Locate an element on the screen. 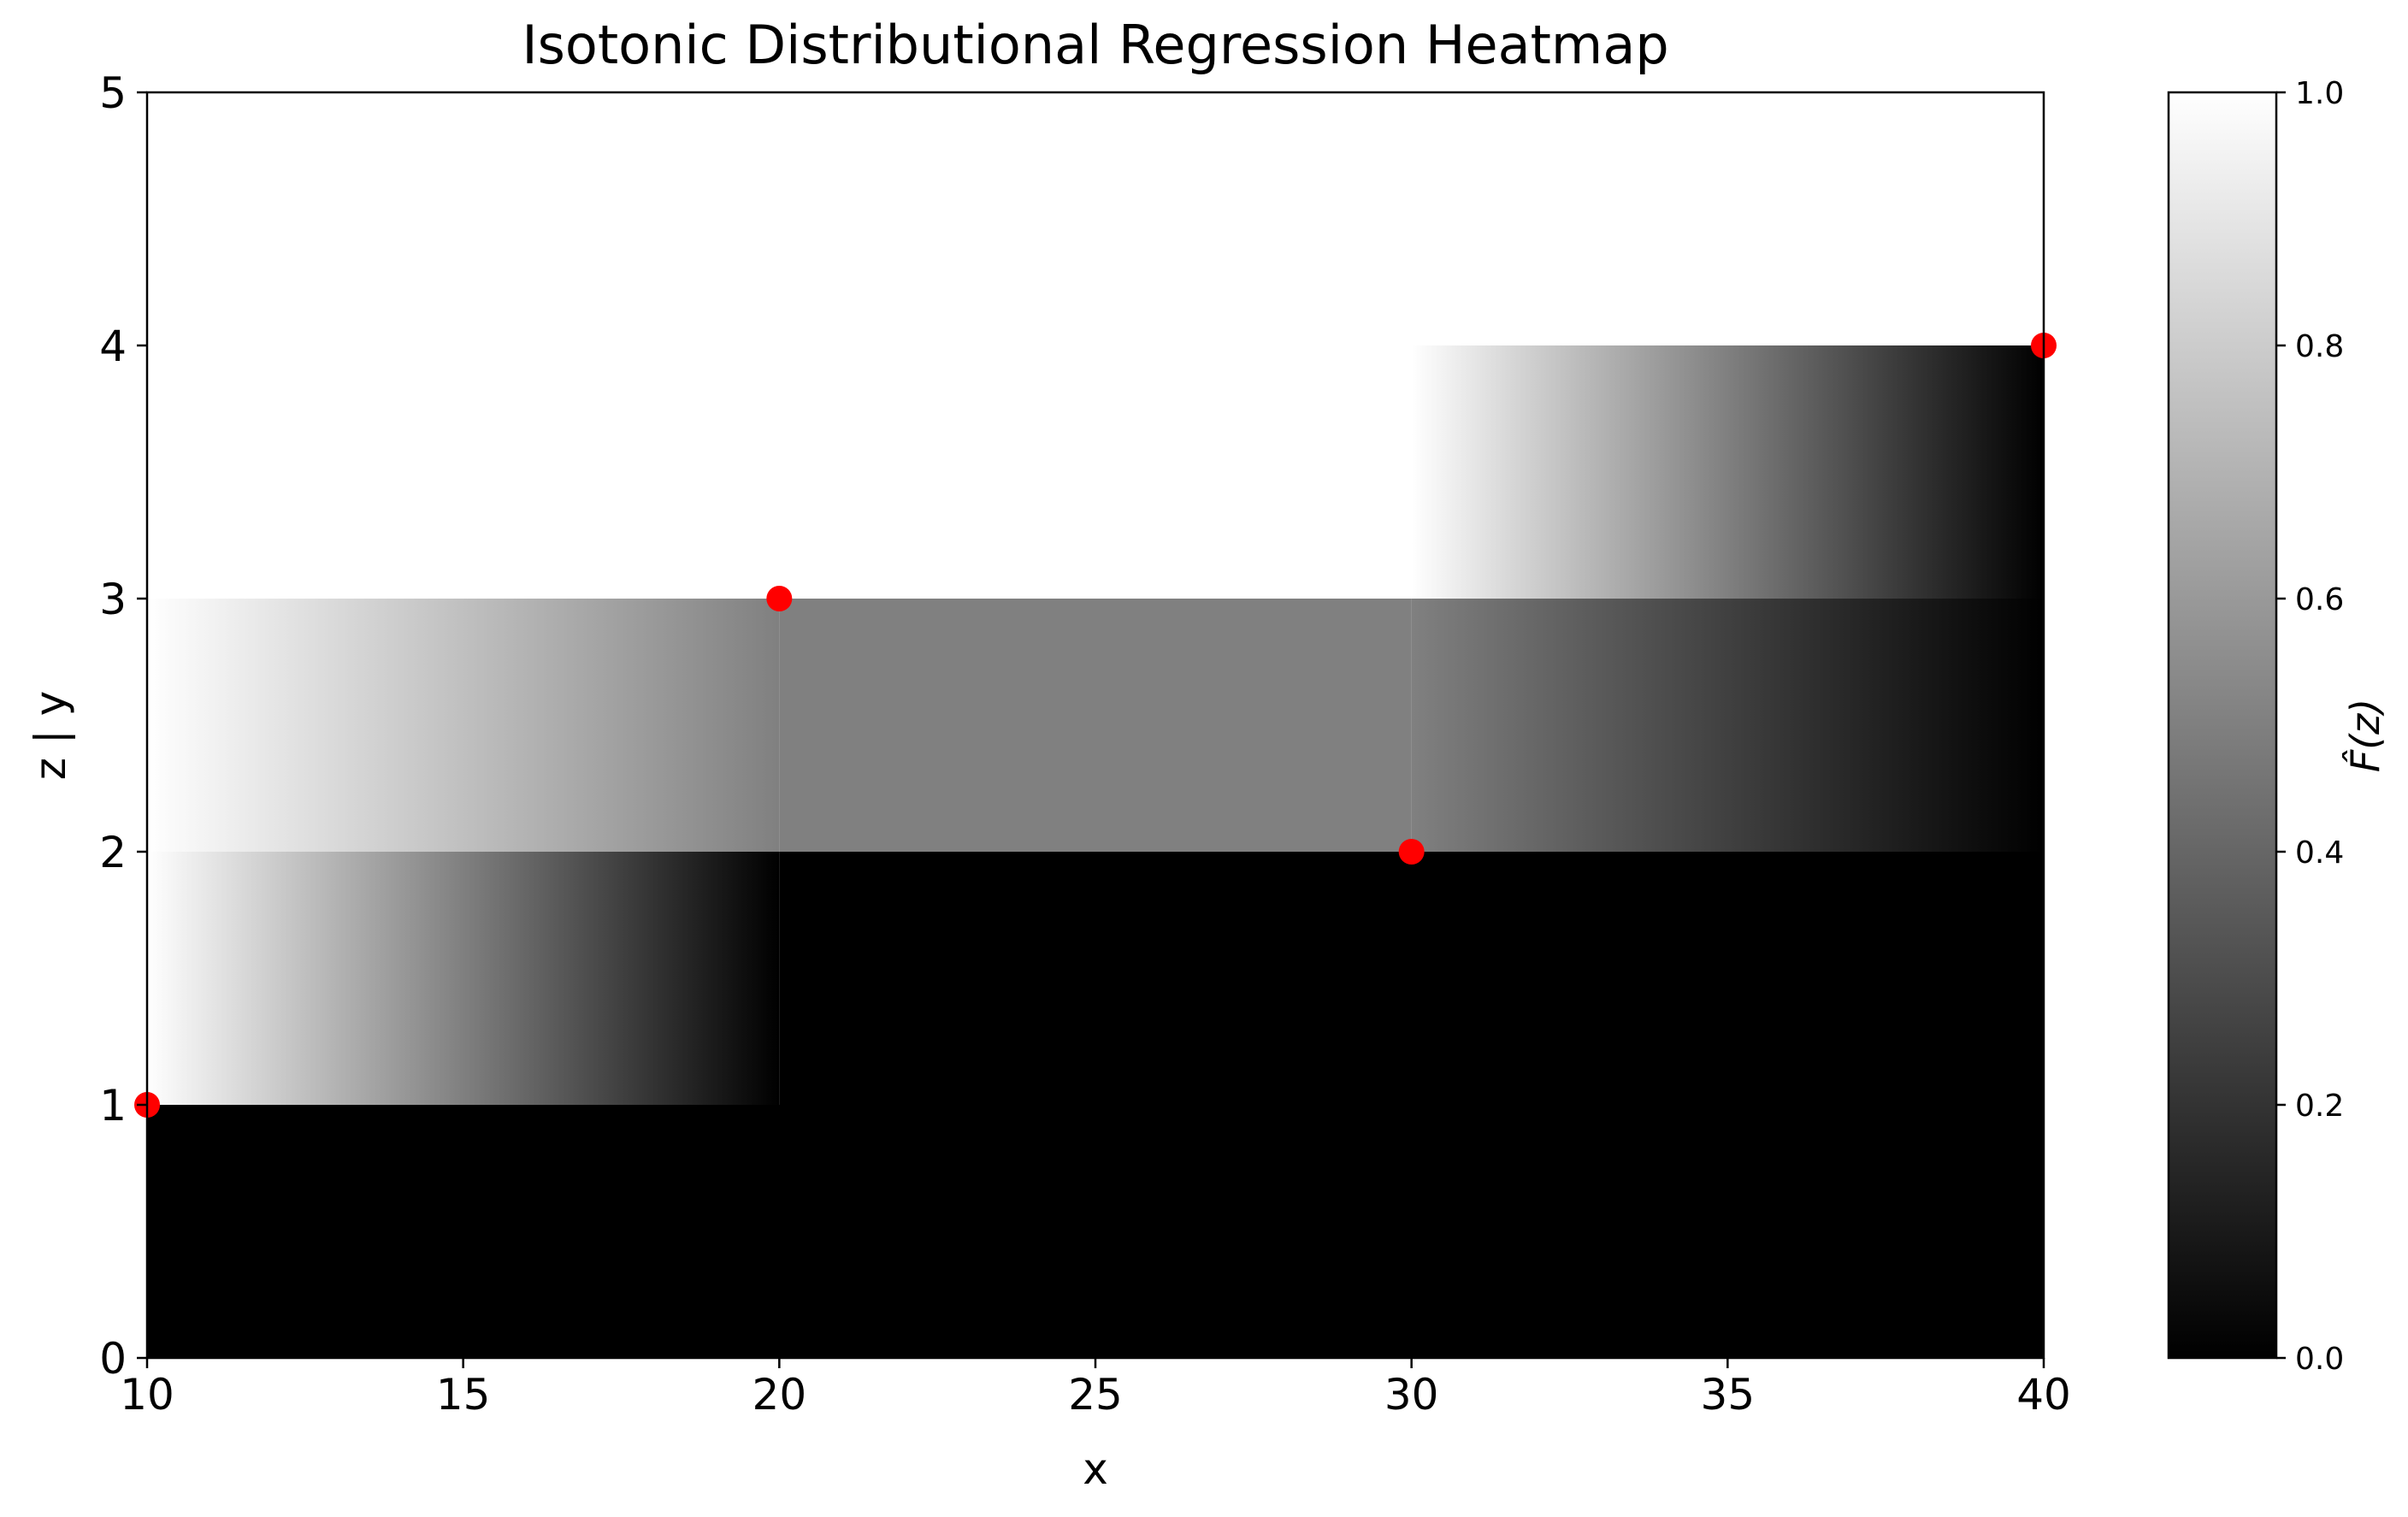  x-tick-label: 20 is located at coordinates (780, 1395).